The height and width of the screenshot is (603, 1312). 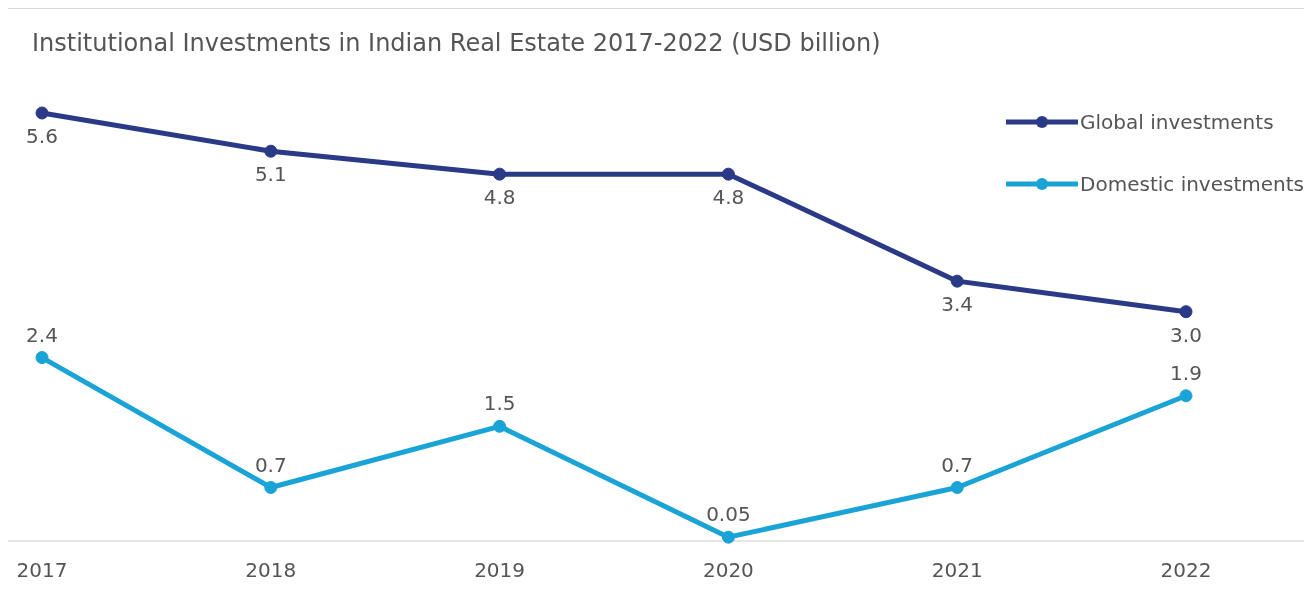 I want to click on x-tick-label: 2021, so click(x=957, y=570).